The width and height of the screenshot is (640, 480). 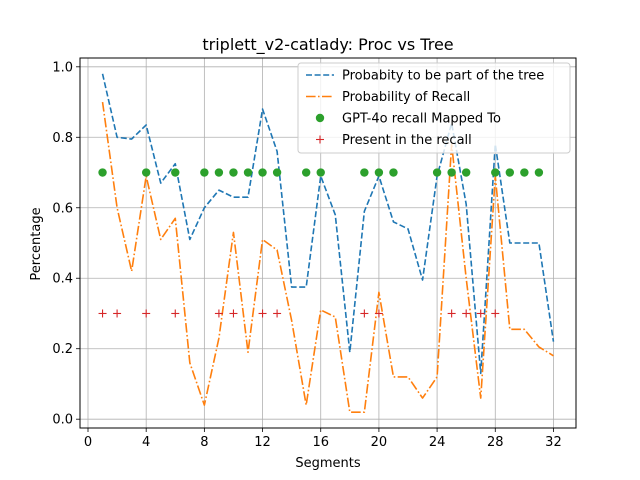 What do you see at coordinates (437, 442) in the screenshot?
I see `x-tick-label: 24` at bounding box center [437, 442].